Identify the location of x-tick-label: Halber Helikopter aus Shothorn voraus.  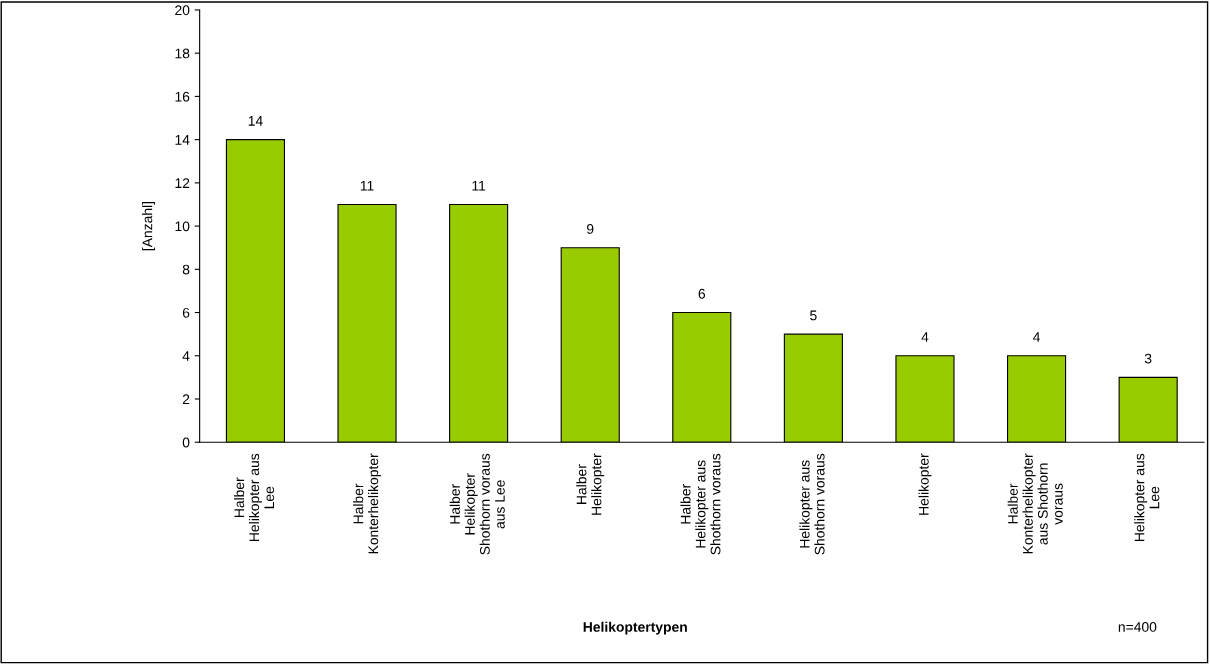
(700, 504).